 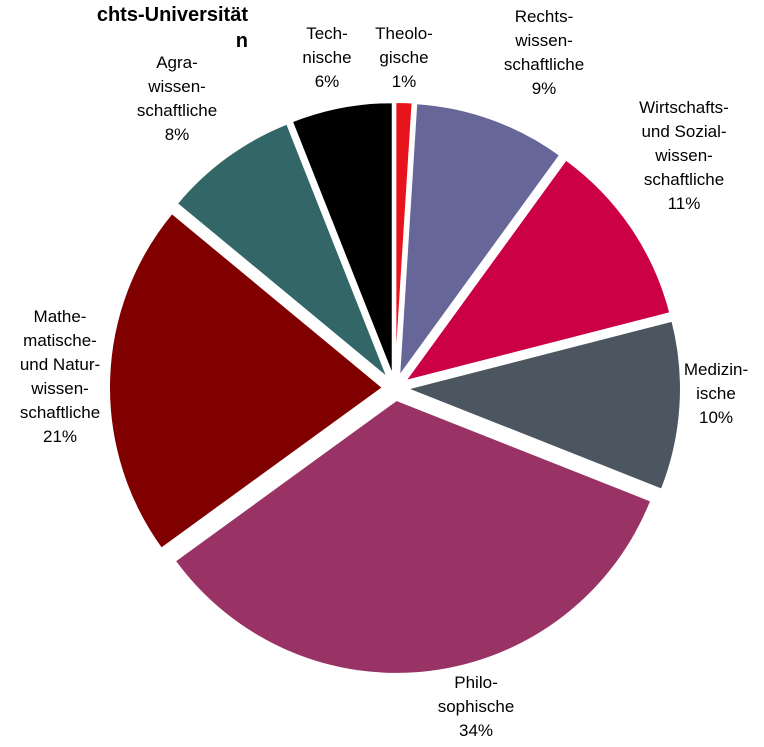 What do you see at coordinates (544, 52) in the screenshot?
I see `slice-label: Rechts-wissen-schaftliche 9%` at bounding box center [544, 52].